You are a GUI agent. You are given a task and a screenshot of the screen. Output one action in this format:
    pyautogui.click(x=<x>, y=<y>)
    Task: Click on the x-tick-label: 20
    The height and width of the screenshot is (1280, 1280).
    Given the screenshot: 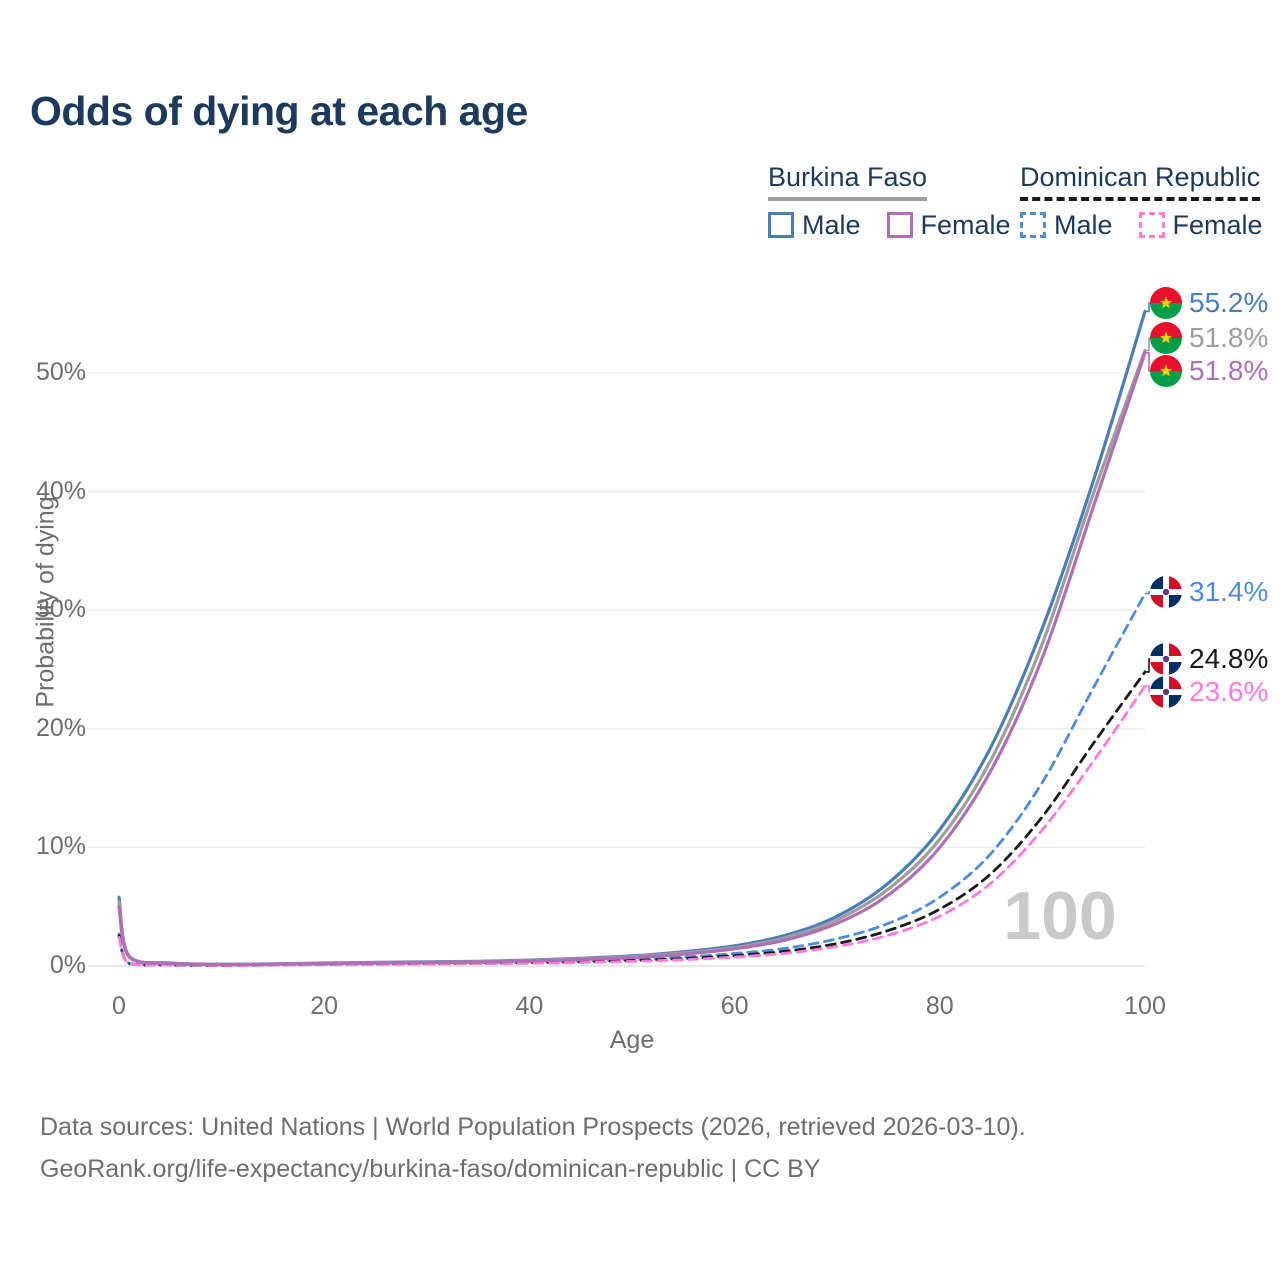 What is the action you would take?
    pyautogui.click(x=324, y=1006)
    